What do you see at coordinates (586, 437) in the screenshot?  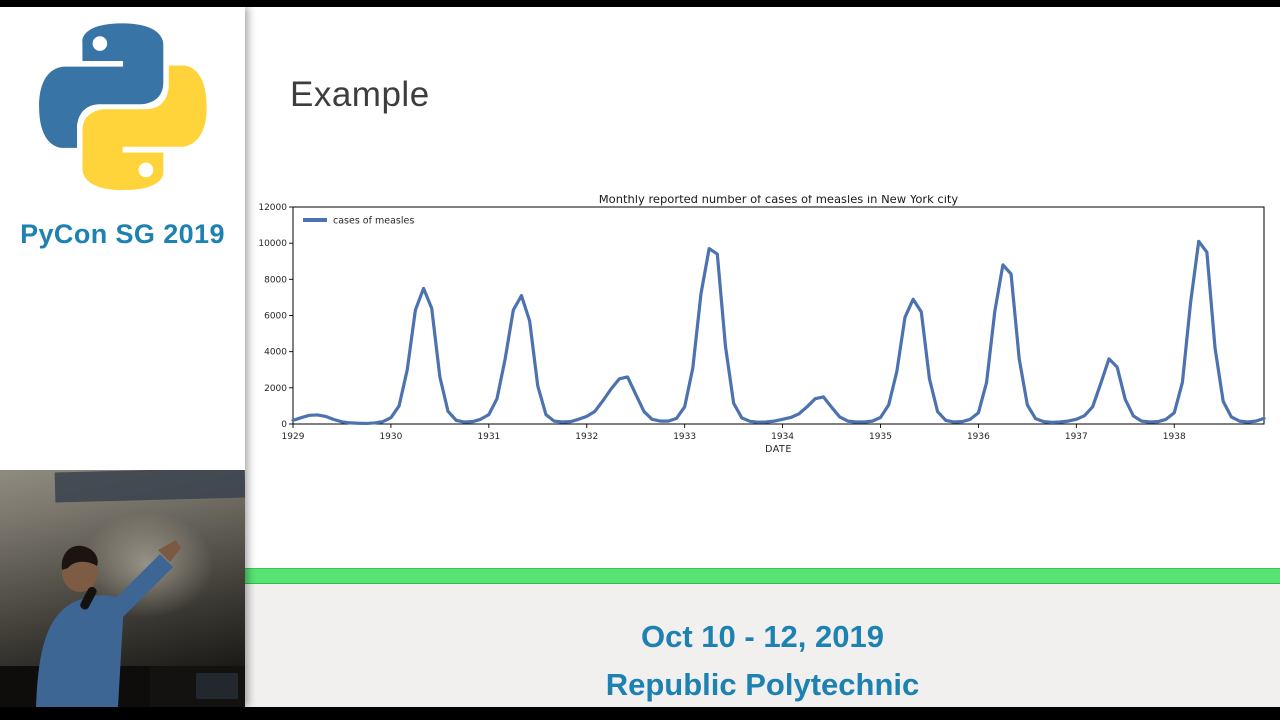 I see `svg-text: 1932` at bounding box center [586, 437].